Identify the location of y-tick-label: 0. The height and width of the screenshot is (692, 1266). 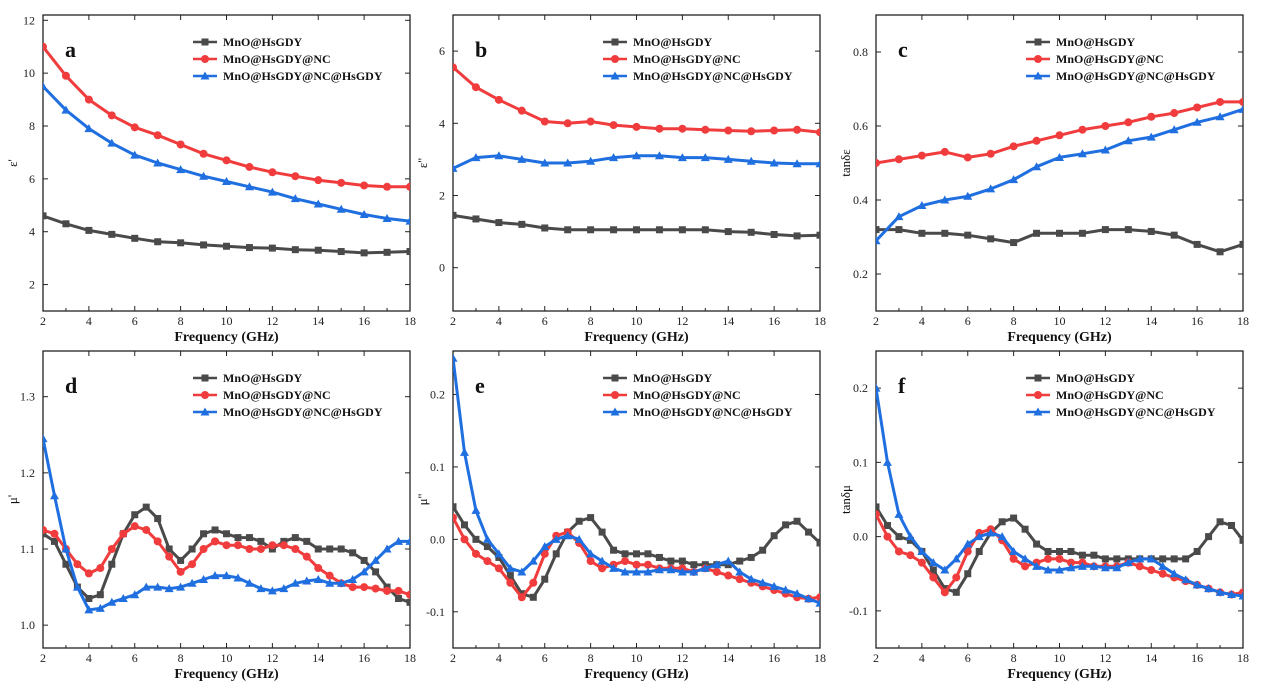
(442, 268).